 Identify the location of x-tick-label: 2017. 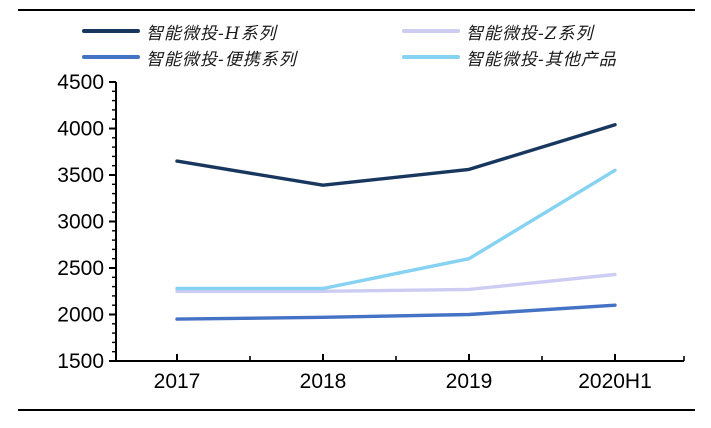
(177, 381).